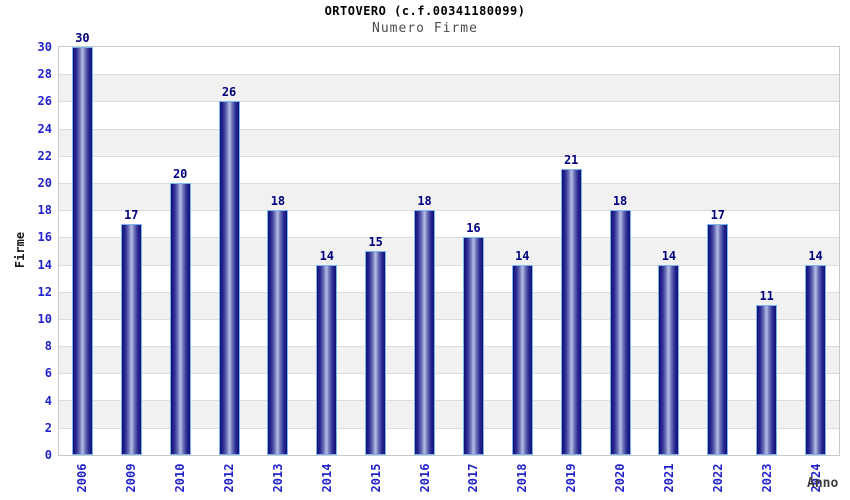 The image size is (850, 500). What do you see at coordinates (425, 28) in the screenshot?
I see `chart-subtitle: Numero Firme` at bounding box center [425, 28].